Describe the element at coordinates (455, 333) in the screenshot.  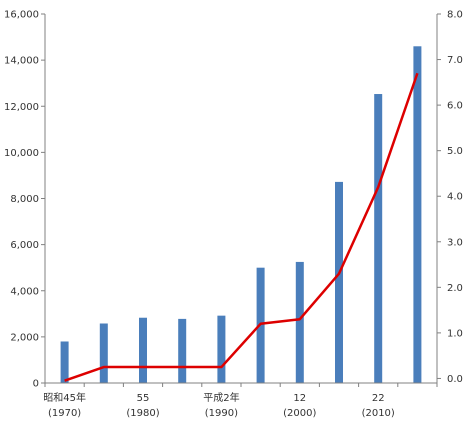
I see `right-tick-label: 1.0` at that location.